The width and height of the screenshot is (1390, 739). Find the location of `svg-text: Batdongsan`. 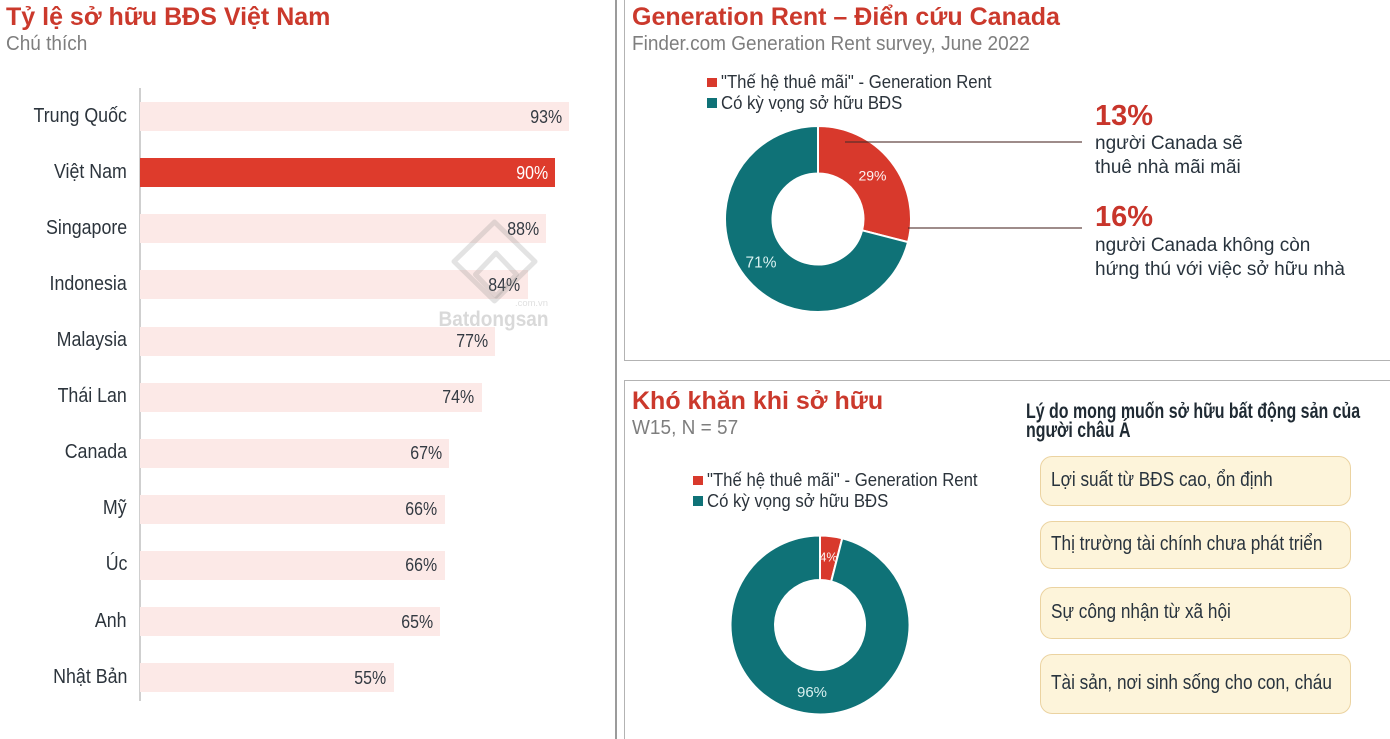

svg-text: Batdongsan is located at coordinates (494, 319).